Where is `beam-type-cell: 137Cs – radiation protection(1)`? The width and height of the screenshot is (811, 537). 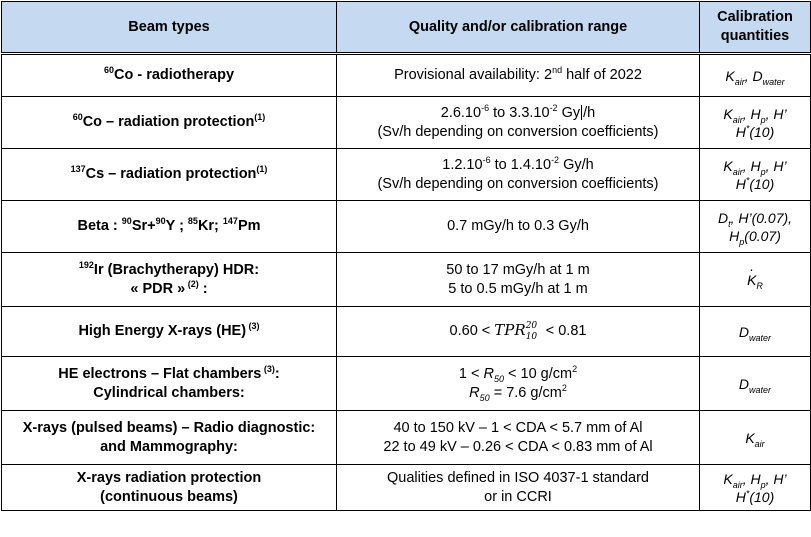 beam-type-cell: 137Cs – radiation protection(1) is located at coordinates (169, 174).